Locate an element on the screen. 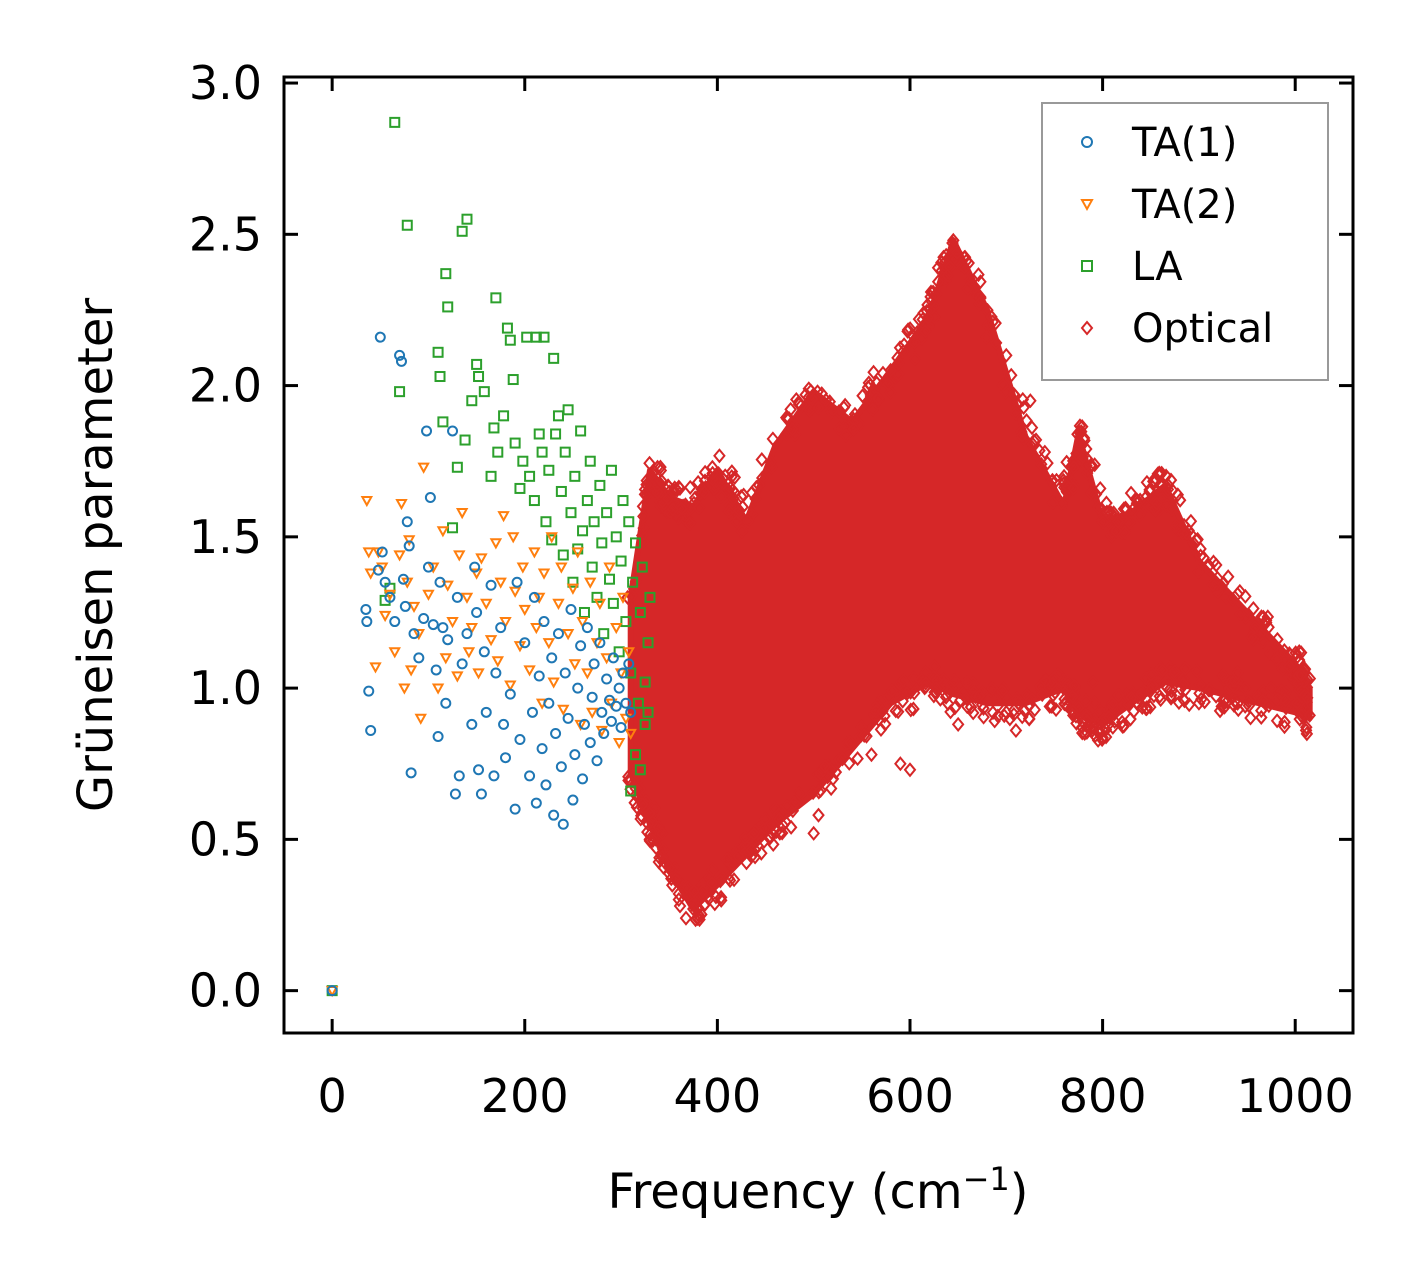 This screenshot has height=1282, width=1425. legend-label: TA(1) is located at coordinates (1184, 143).